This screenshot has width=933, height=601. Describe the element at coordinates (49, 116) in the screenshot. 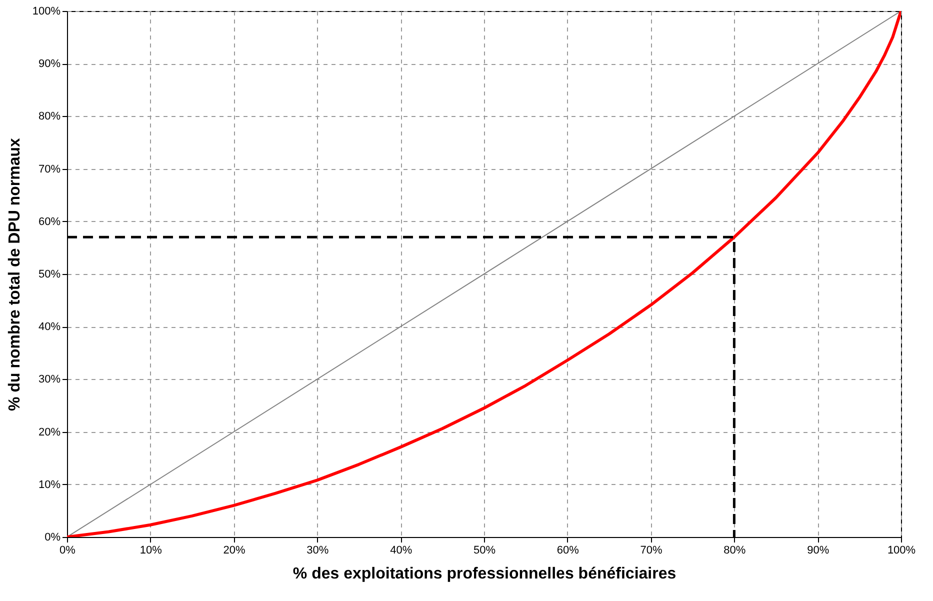

I see `y-tick-label: 80%` at that location.